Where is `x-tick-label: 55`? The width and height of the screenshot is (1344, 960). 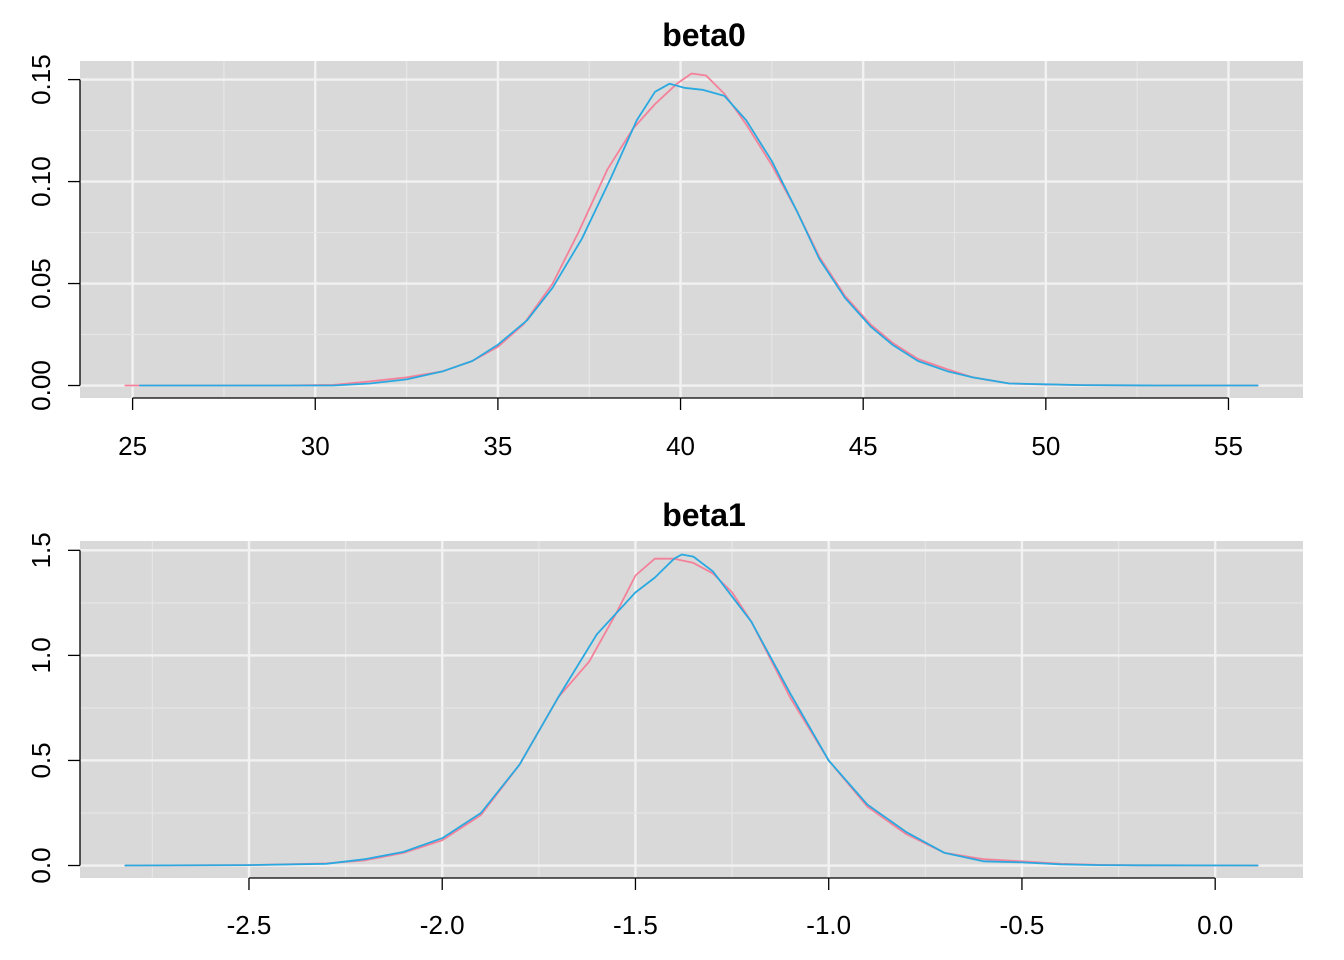
x-tick-label: 55 is located at coordinates (1228, 446).